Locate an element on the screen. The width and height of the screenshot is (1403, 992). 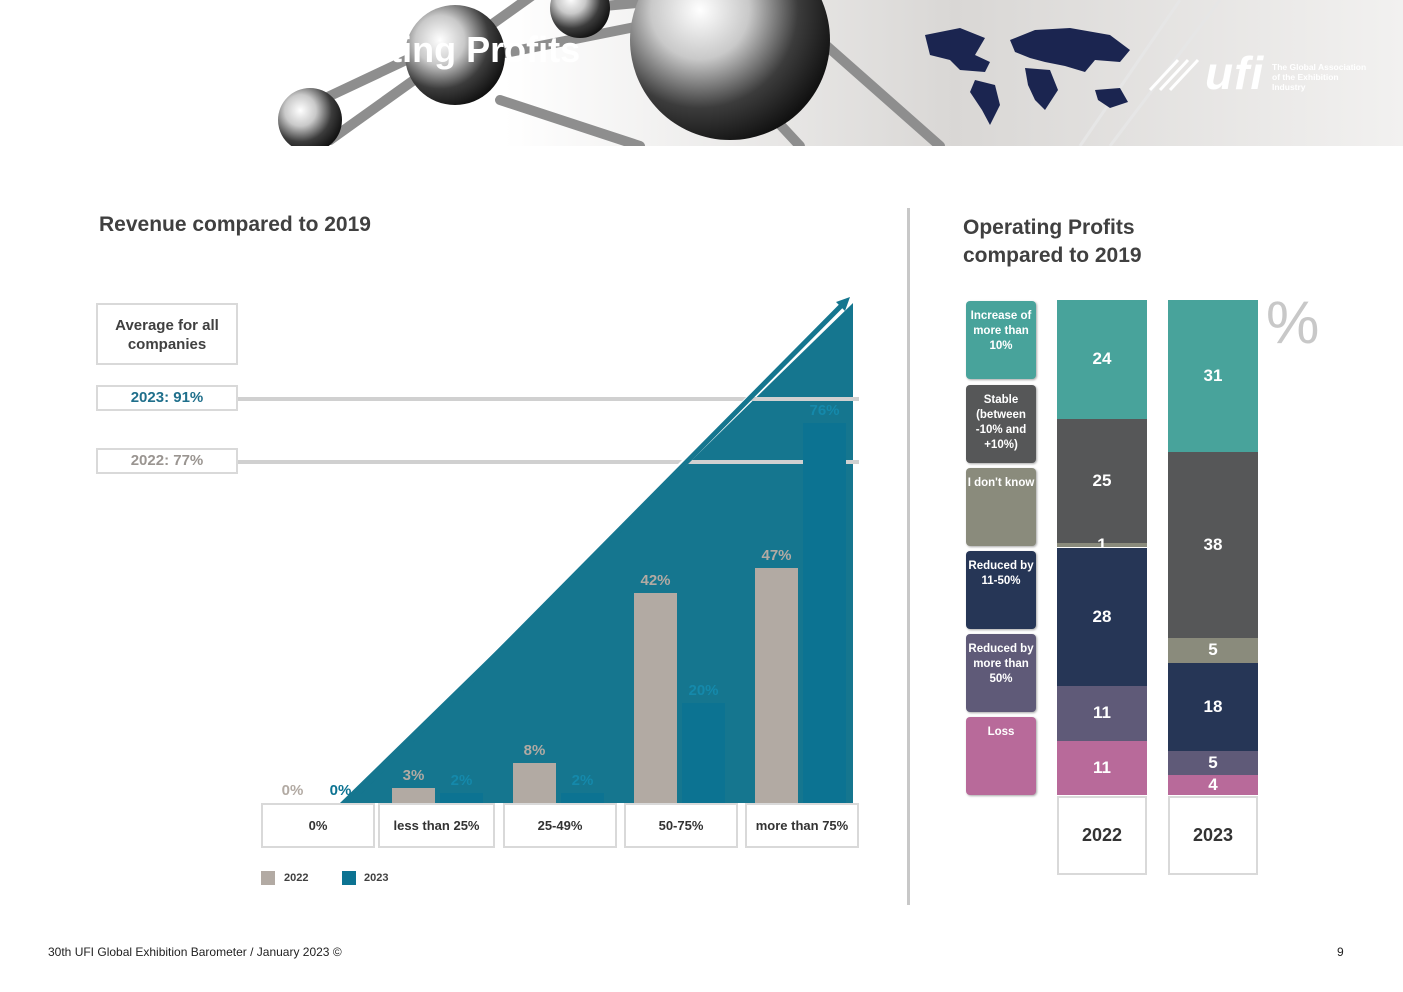
profits-segment-label: 28 is located at coordinates (1102, 616).